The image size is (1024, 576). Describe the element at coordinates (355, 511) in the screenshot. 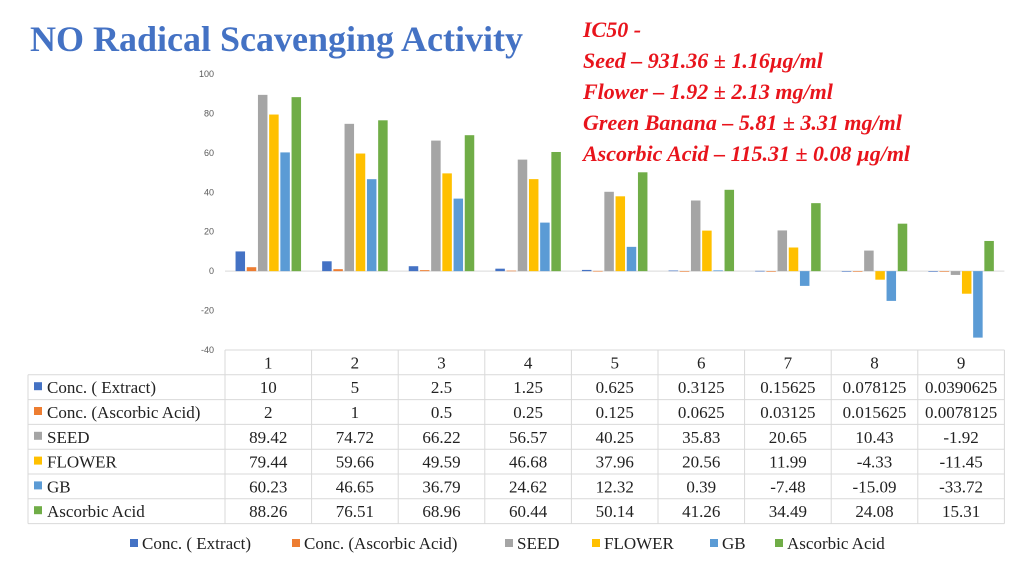

I see `table-cell-value: 76.51` at that location.